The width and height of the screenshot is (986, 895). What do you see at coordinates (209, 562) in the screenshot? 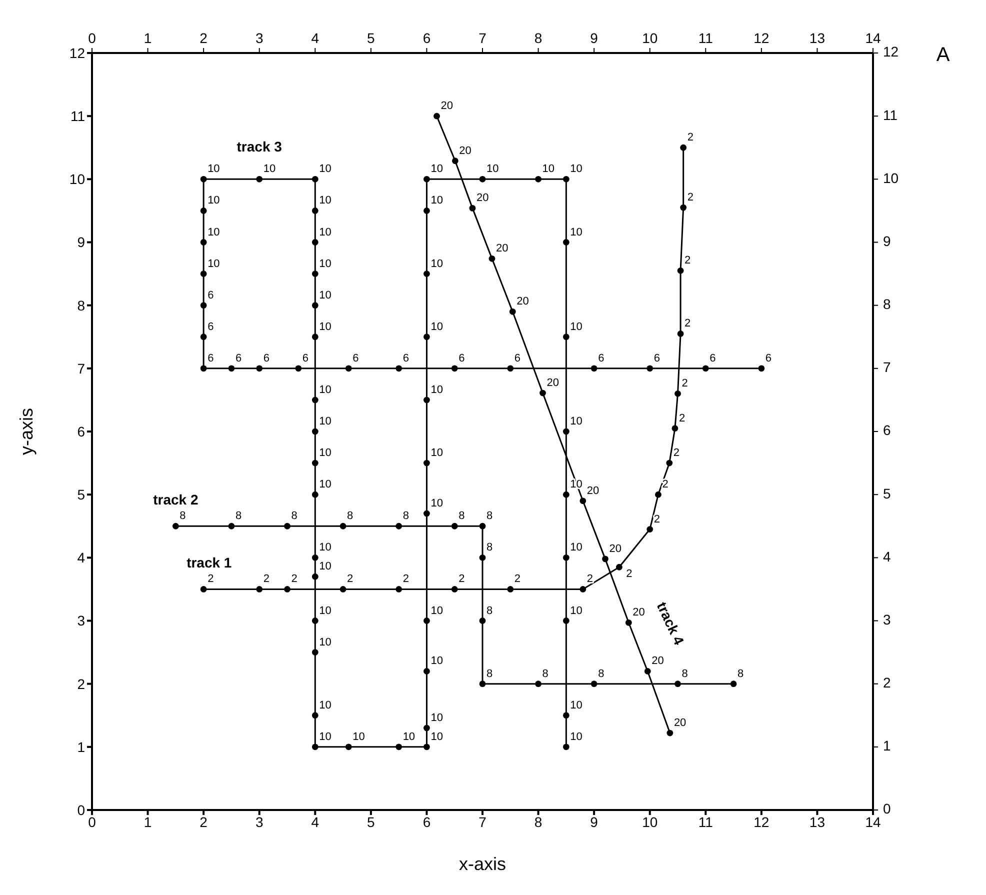
I see `annotation: track 1` at bounding box center [209, 562].